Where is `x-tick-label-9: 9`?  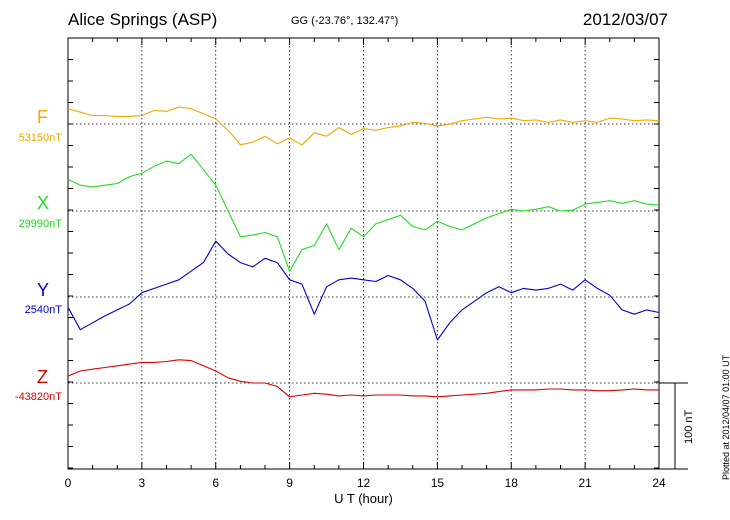 x-tick-label-9: 9 is located at coordinates (289, 483).